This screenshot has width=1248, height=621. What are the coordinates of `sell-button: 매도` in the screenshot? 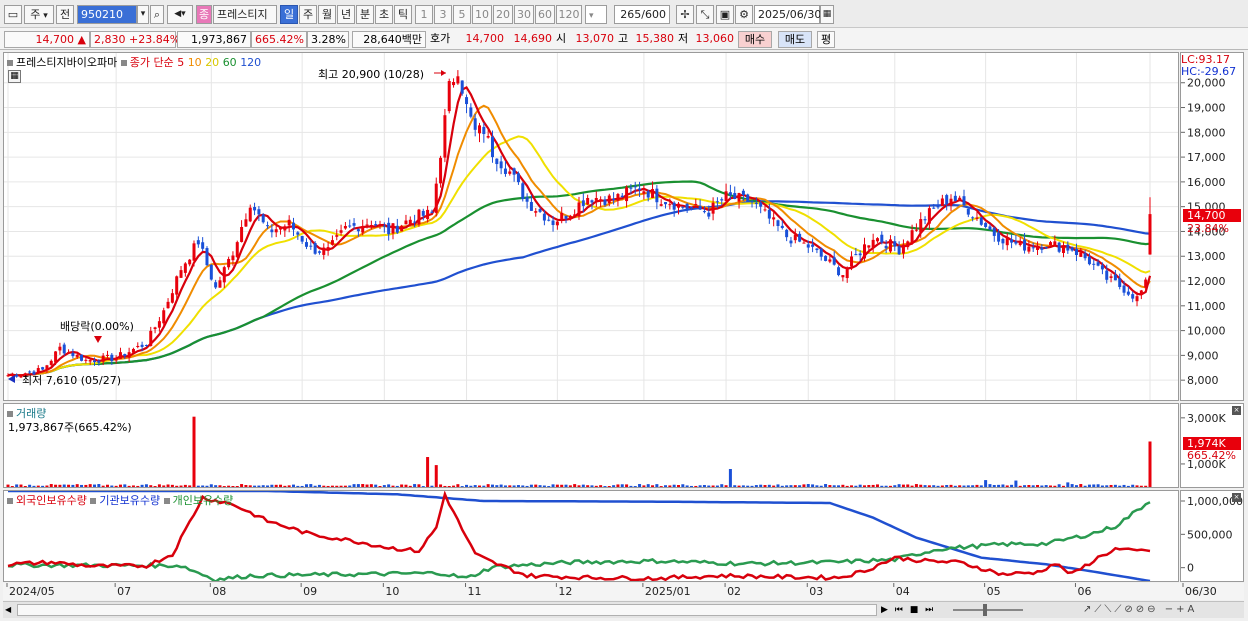 It's located at (795, 39).